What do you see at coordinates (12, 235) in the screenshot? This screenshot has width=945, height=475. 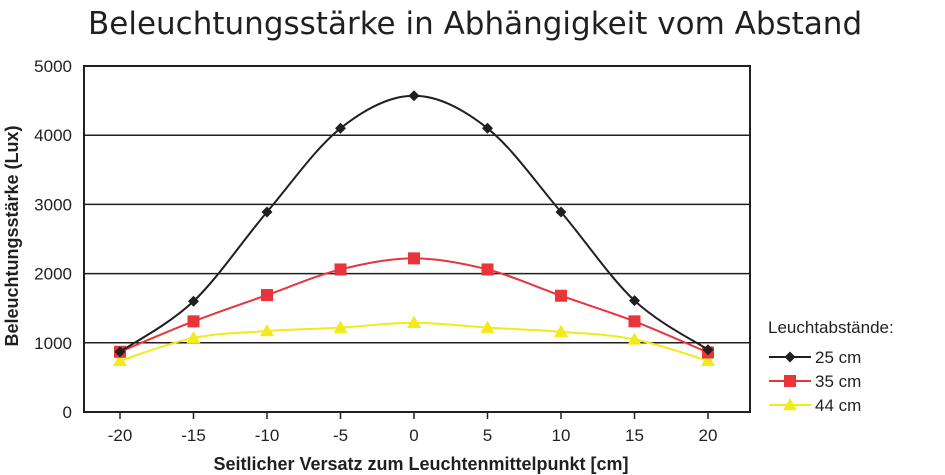 I see `y-axis-label: Beleuchtungsstärke (Lux)` at bounding box center [12, 235].